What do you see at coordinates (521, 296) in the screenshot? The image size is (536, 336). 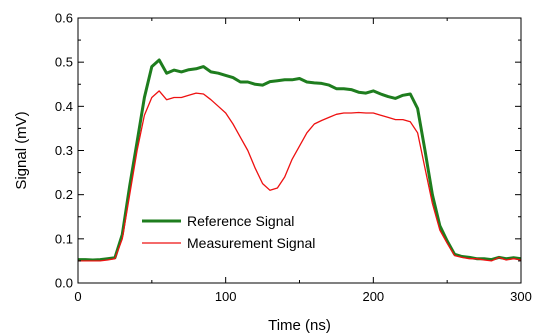 I see `x-tick-label: 300` at bounding box center [521, 296].